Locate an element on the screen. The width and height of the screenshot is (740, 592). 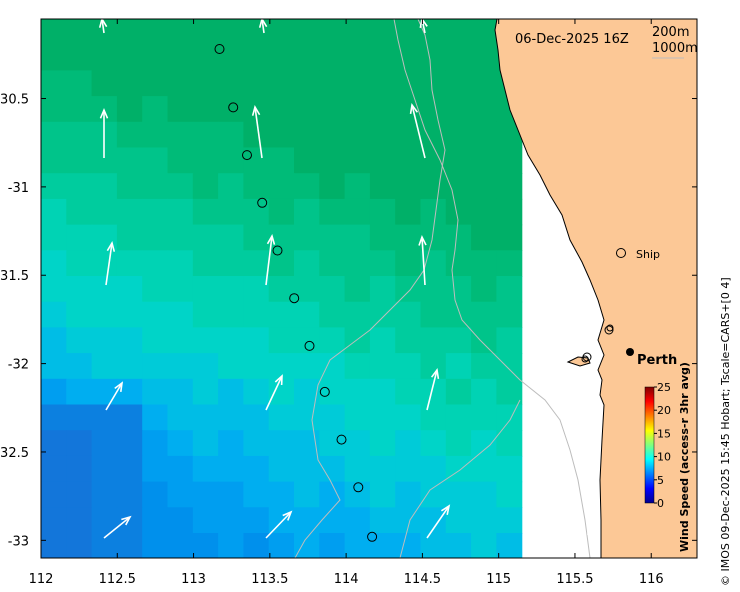
x-tick-label: 113.5 is located at coordinates (269, 579).